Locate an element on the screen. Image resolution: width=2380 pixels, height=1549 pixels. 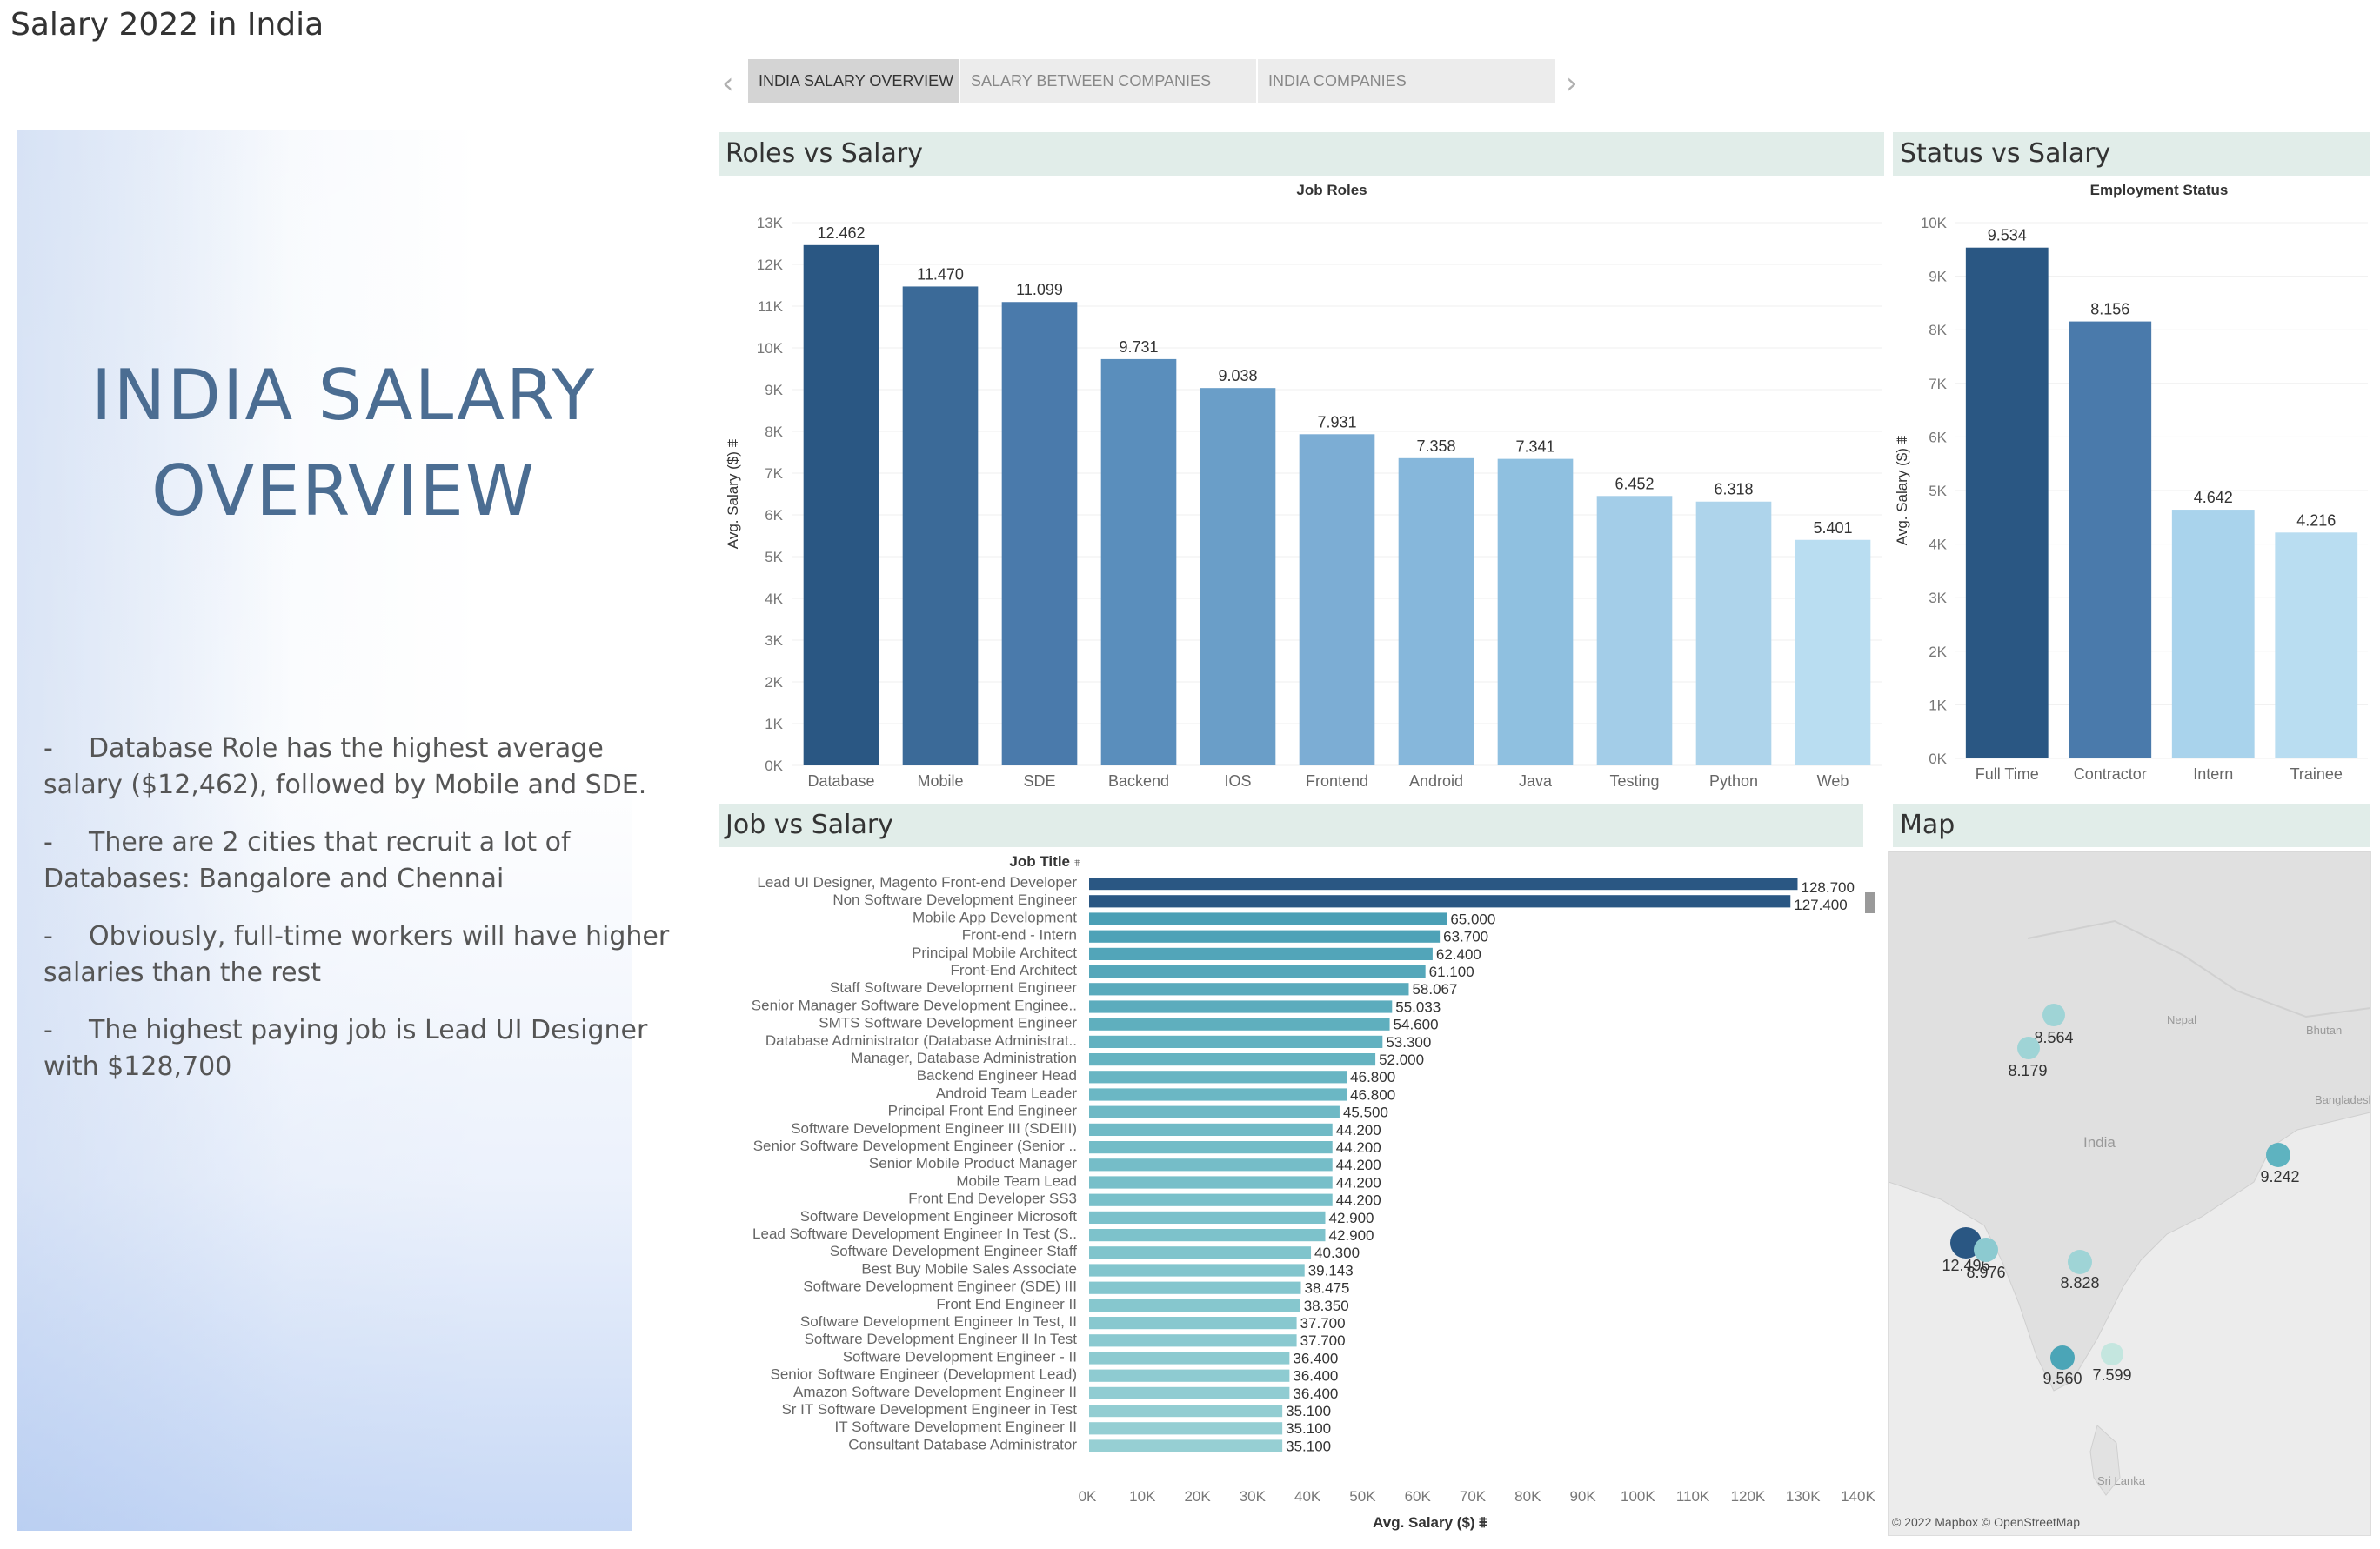
job-bar-value-label: 52.000 is located at coordinates (1401, 1060).